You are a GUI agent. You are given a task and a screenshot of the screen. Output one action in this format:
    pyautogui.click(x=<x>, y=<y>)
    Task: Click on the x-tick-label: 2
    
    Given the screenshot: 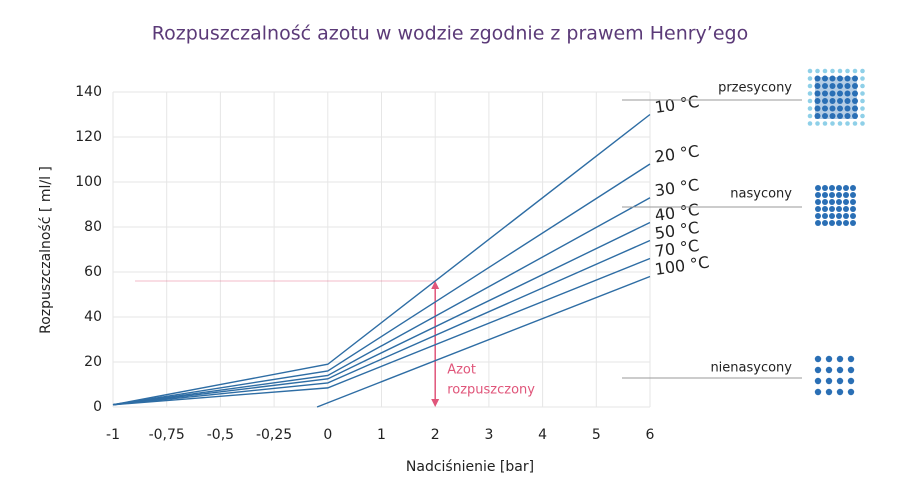 What is the action you would take?
    pyautogui.click(x=435, y=435)
    